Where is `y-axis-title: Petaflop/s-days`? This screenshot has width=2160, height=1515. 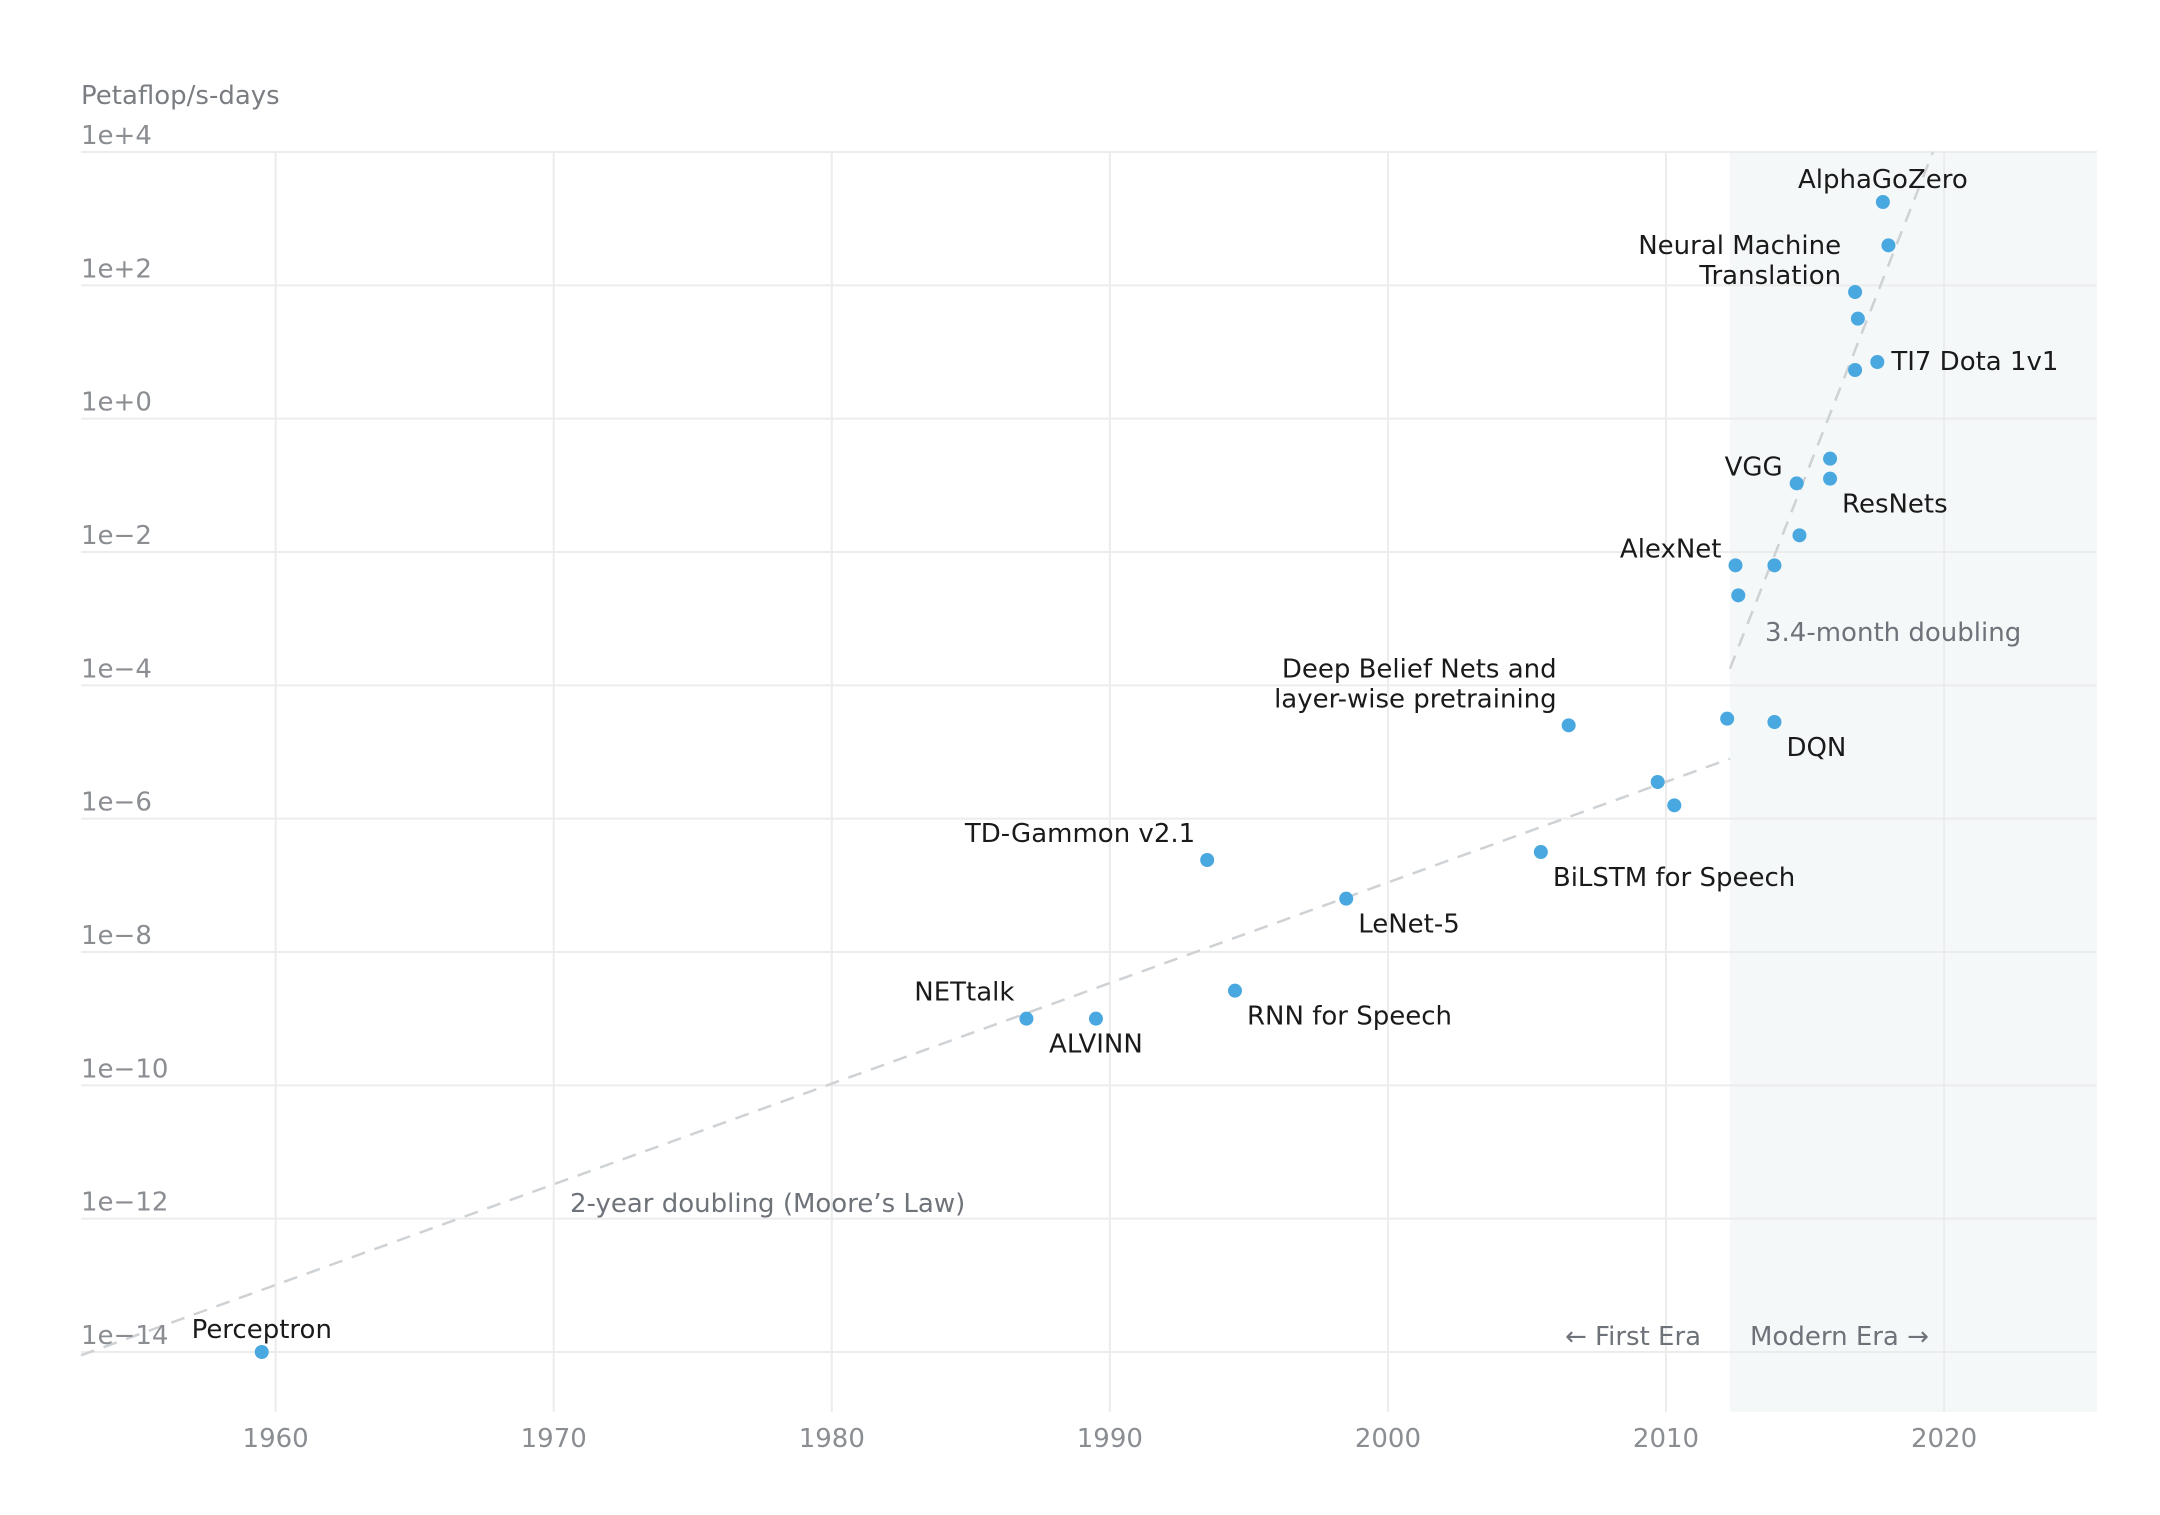
y-axis-title: Petaflop/s-days is located at coordinates (180, 96).